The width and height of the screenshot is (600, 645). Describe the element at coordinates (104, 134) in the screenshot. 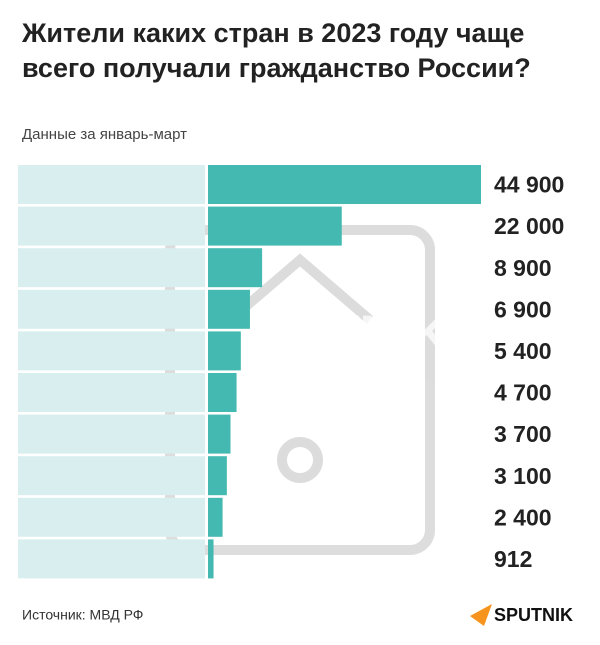

I see `chart-subtitle: Данные за январь-март` at that location.